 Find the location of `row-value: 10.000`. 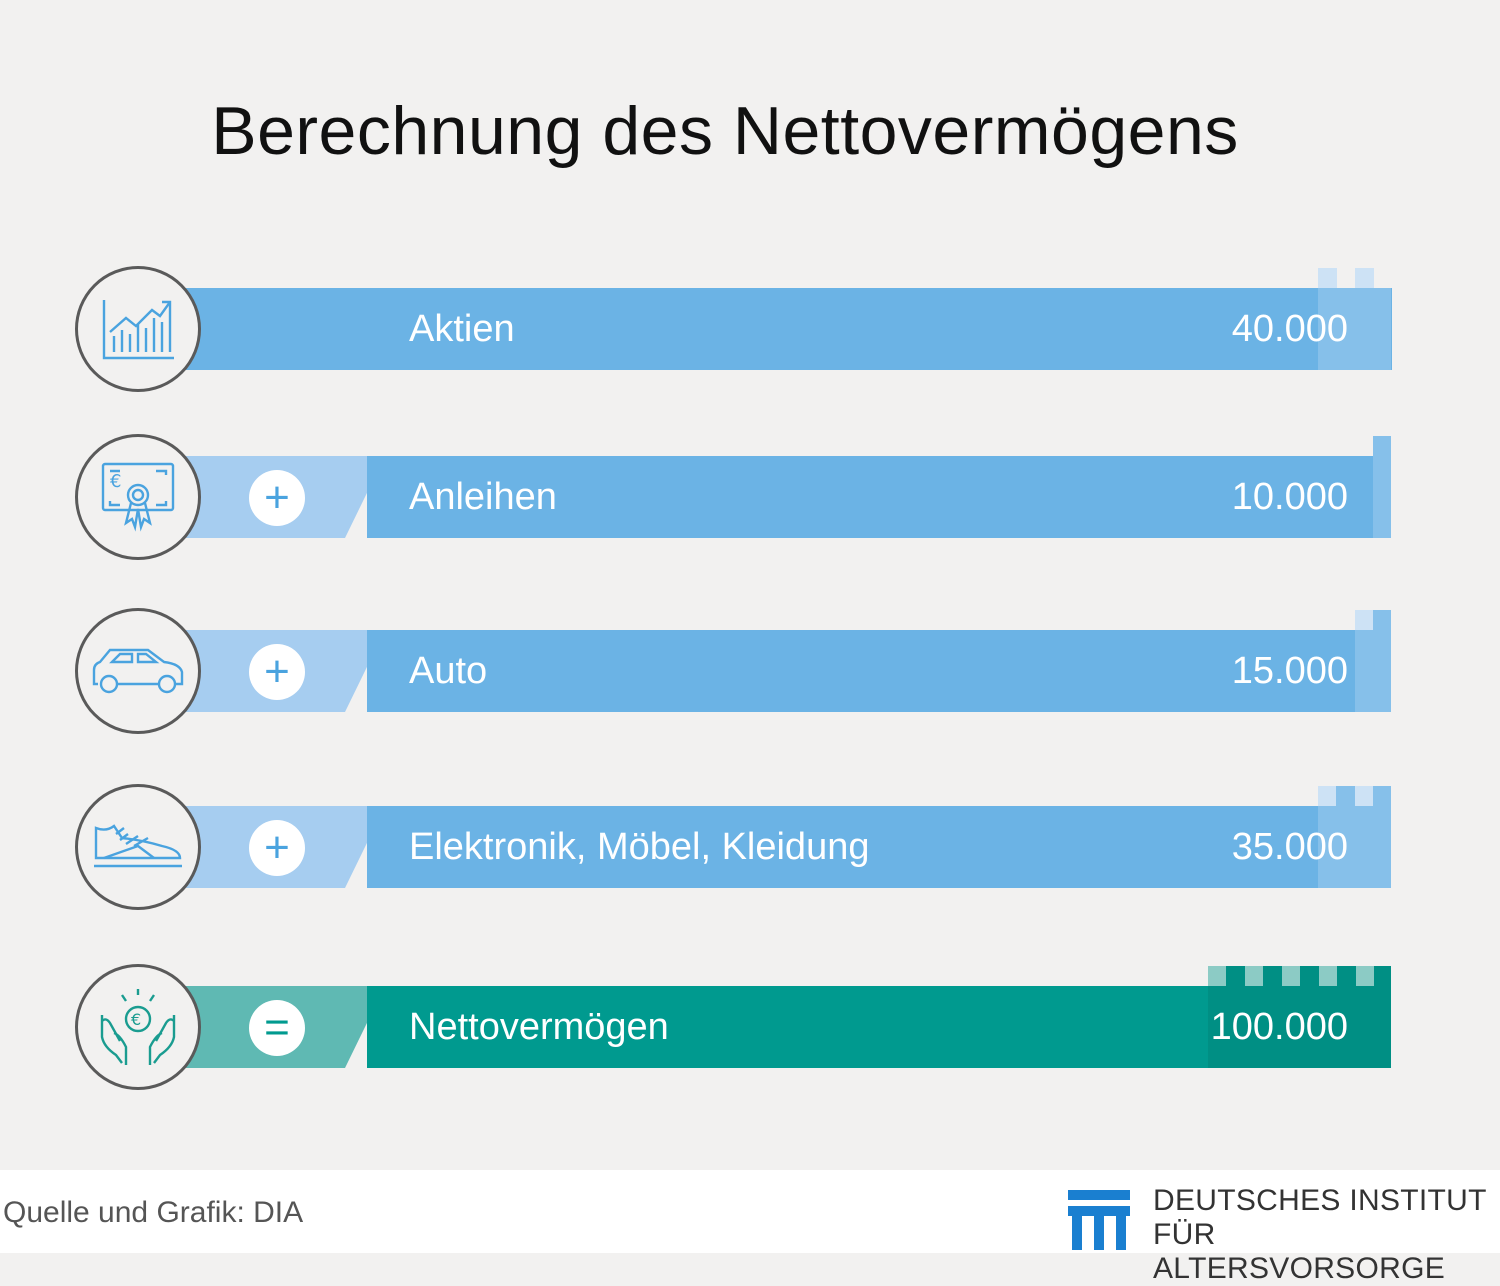

row-value: 10.000 is located at coordinates (1289, 497).